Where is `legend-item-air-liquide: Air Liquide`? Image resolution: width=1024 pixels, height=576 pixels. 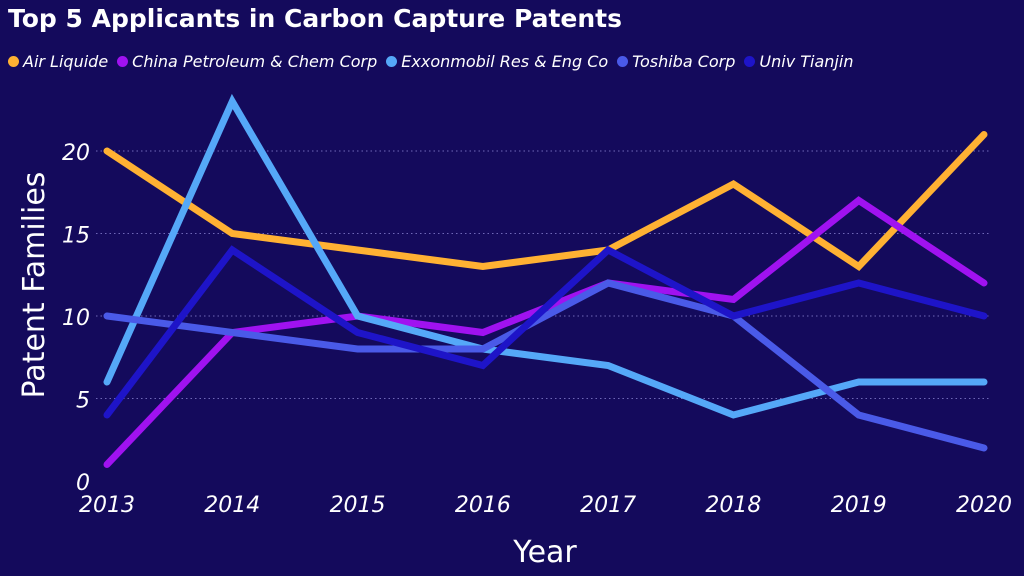
legend-item-air-liquide: Air Liquide is located at coordinates (58, 61).